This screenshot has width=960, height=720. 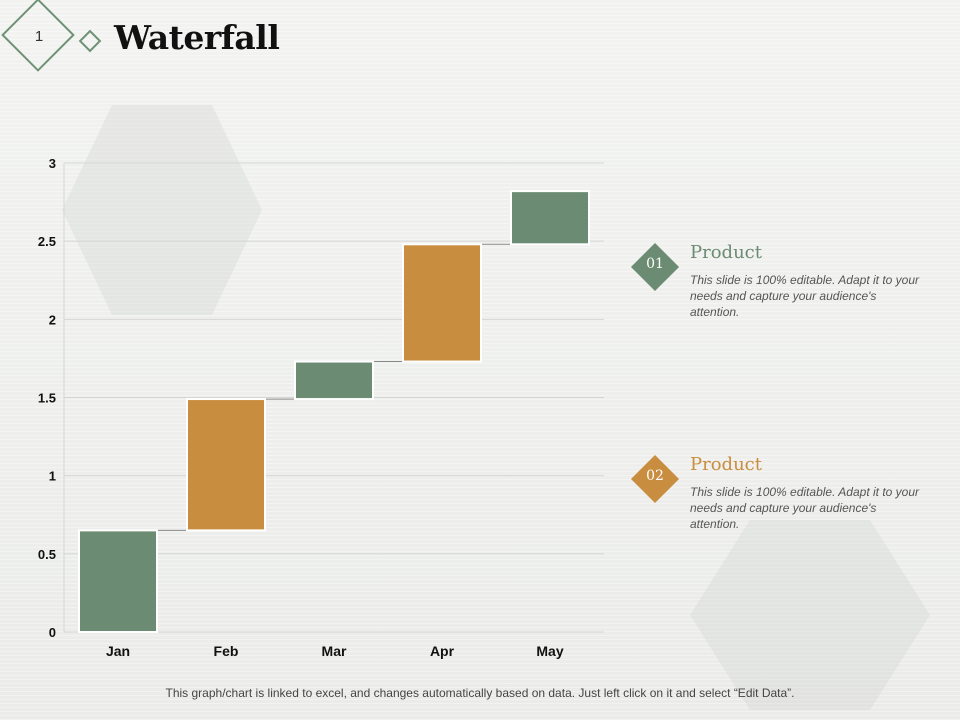 I want to click on waterfall-bar-apr, so click(x=442, y=303).